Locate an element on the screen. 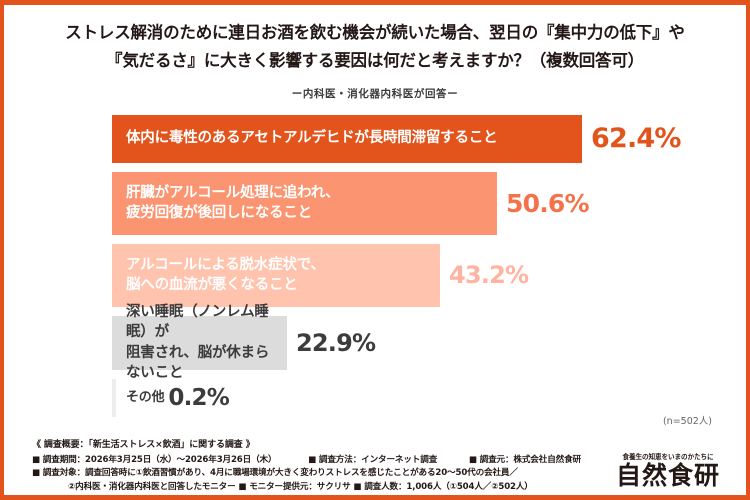 The width and height of the screenshot is (750, 500). chart-row-1: 体内に毒性のあるアセトアルデヒドが長時間滞留すること 62.4% is located at coordinates (396, 138).